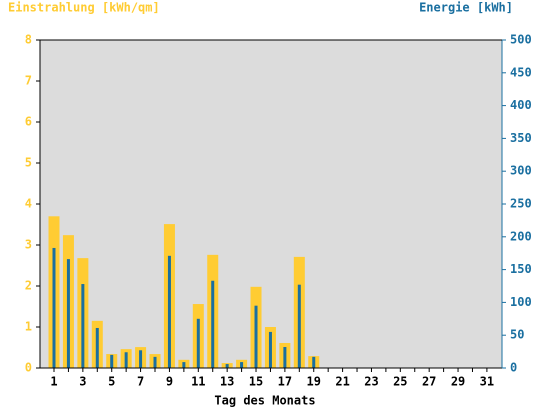 This screenshot has width=544, height=408. What do you see at coordinates (521, 171) in the screenshot?
I see `y2-tick-label: 300` at bounding box center [521, 171].